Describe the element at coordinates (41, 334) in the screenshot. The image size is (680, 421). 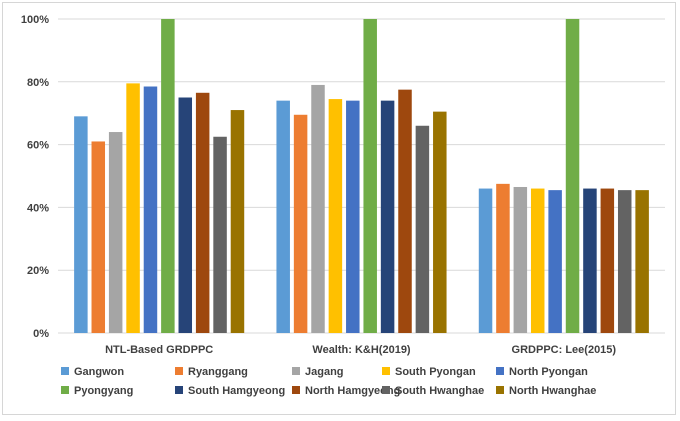
I see `y-tick-label: 0%` at that location.